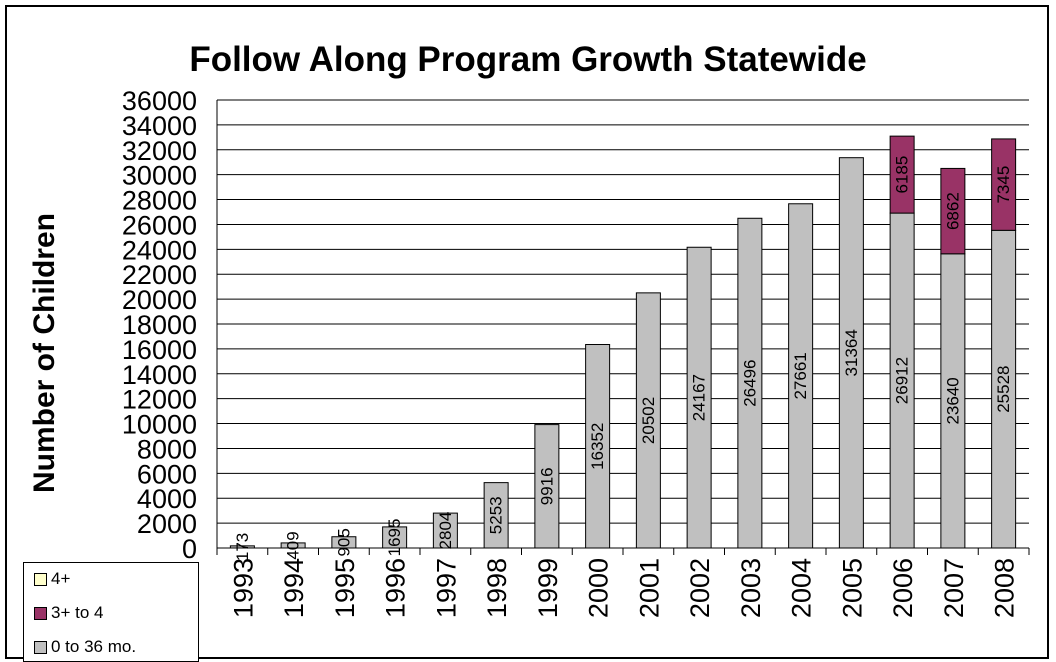 This screenshot has height=662, width=1056. I want to click on y-tick-label: 8000, so click(167, 449).